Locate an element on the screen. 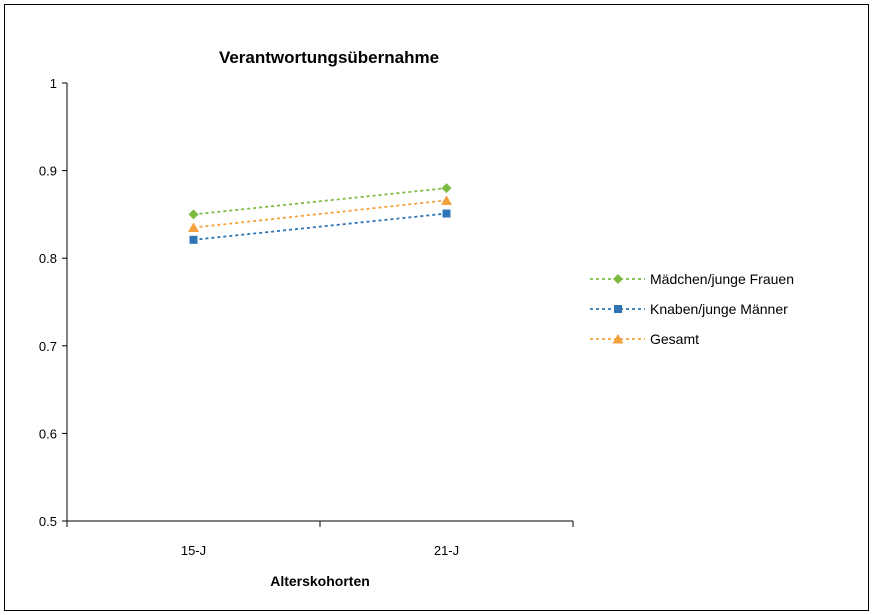  series-layer is located at coordinates (320, 213).